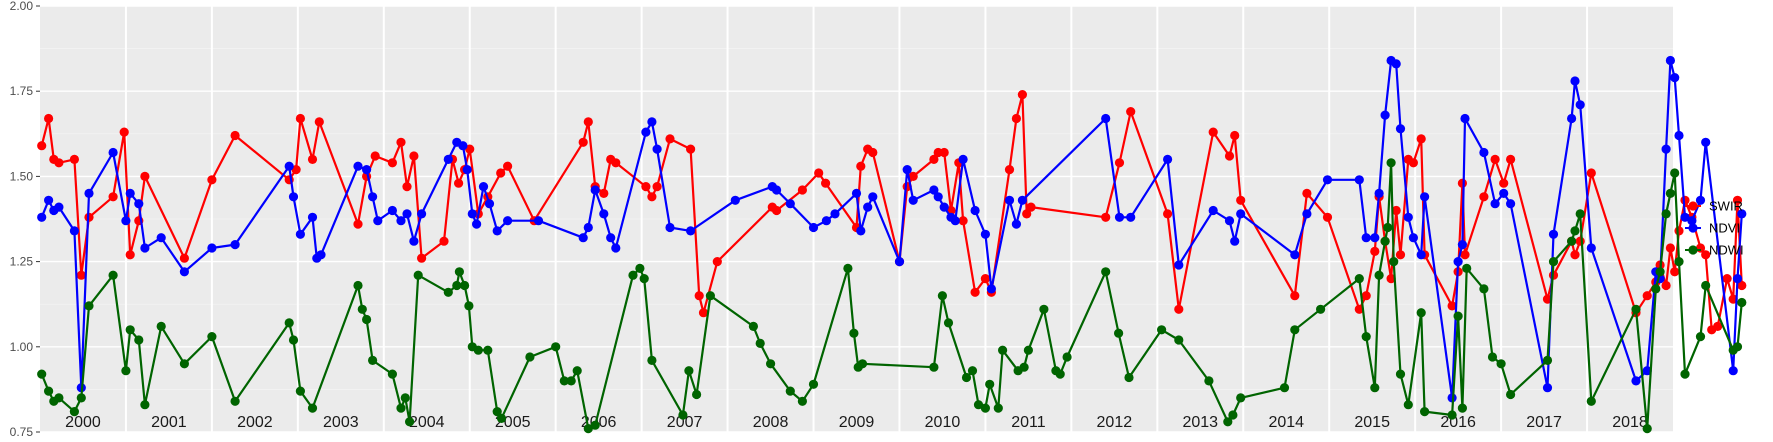  What do you see at coordinates (1693, 206) in the screenshot?
I see `legend-marker` at bounding box center [1693, 206].